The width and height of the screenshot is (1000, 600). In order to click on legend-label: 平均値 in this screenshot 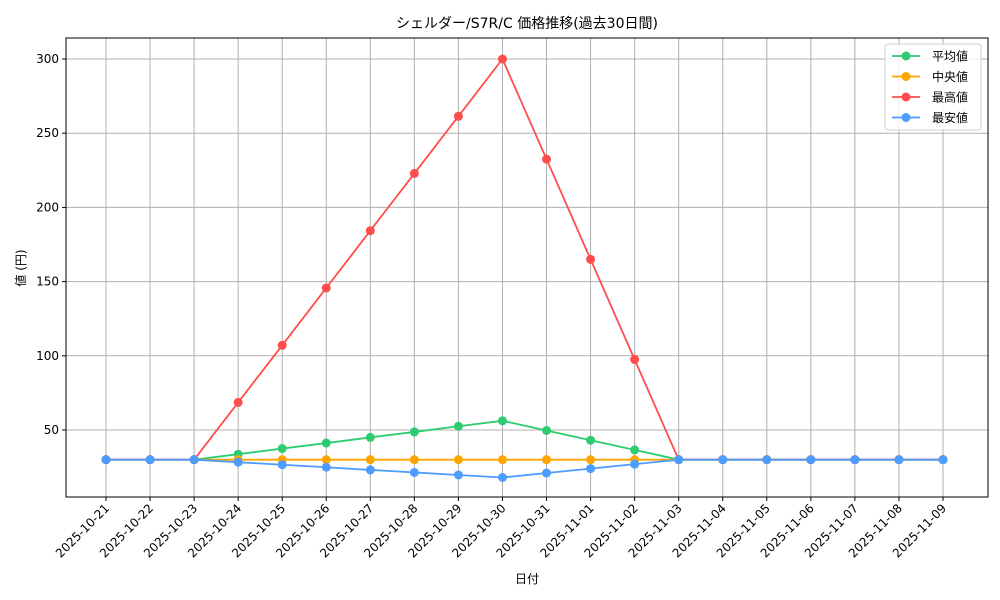, I will do `click(950, 56)`.